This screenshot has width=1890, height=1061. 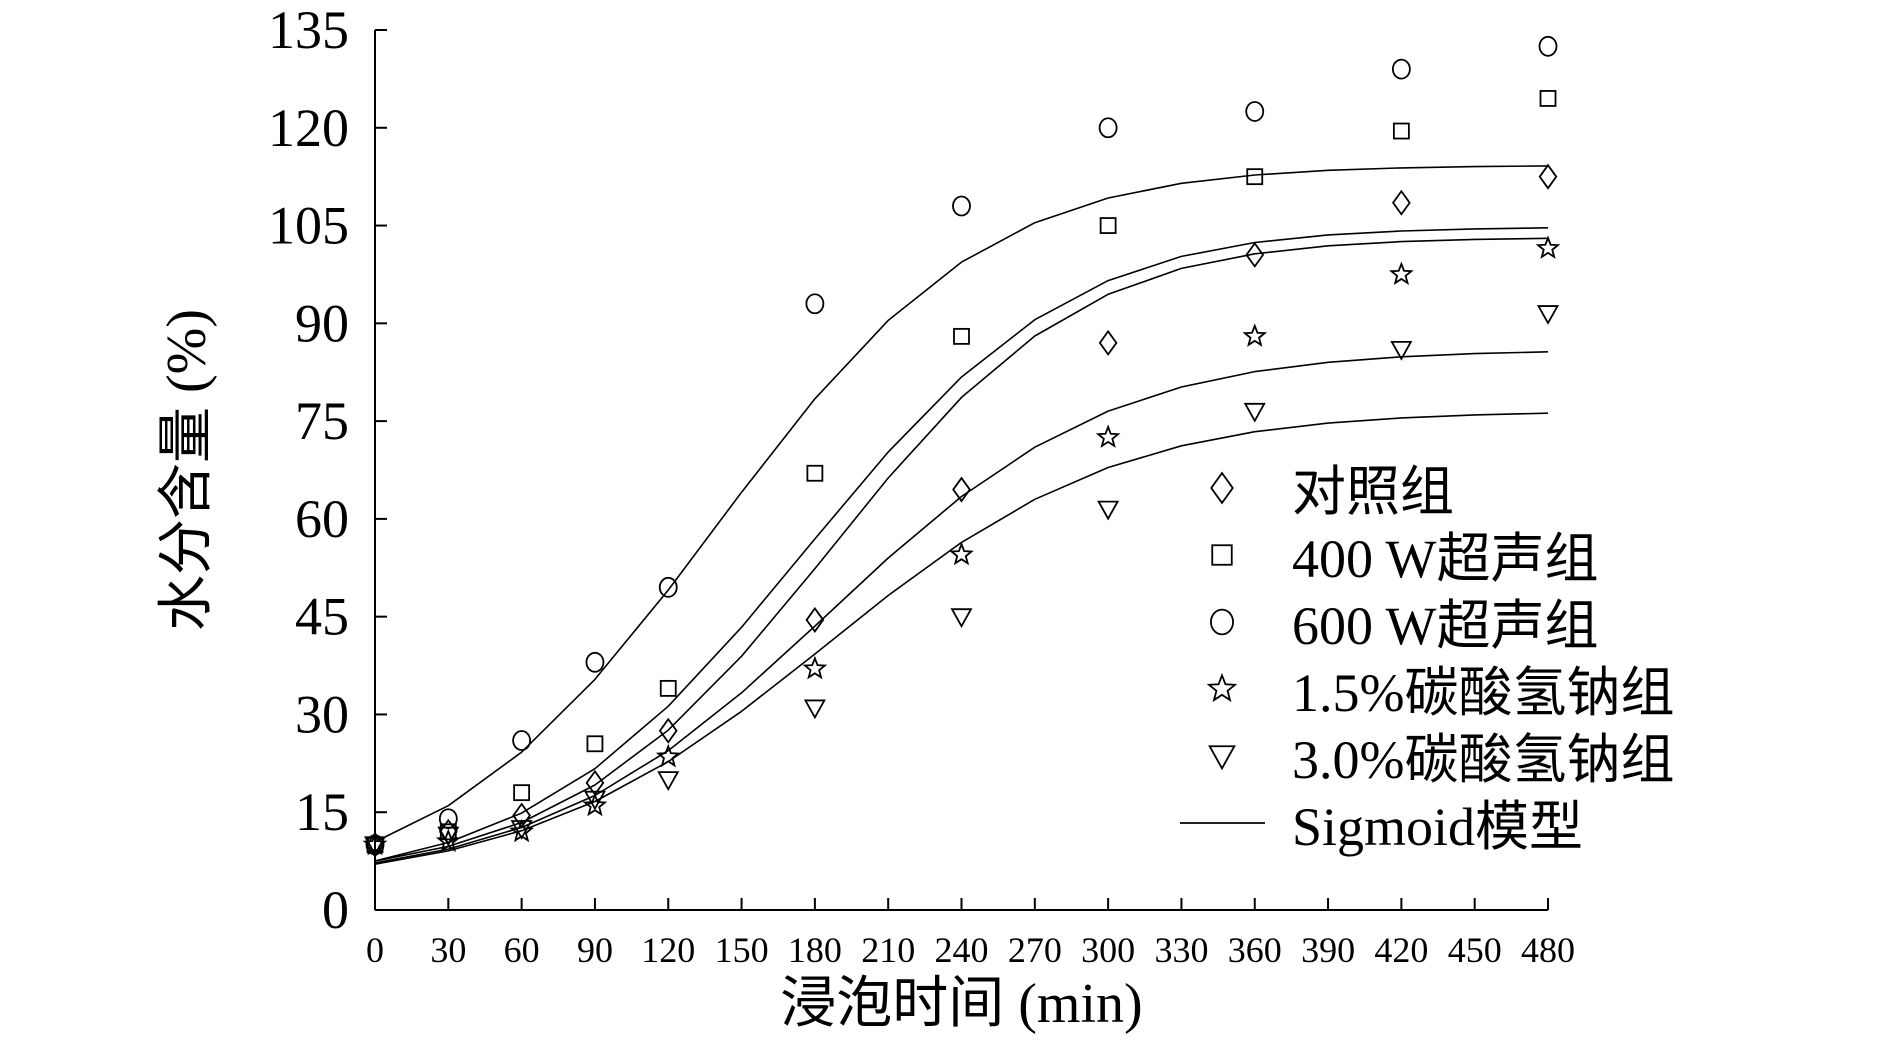 What do you see at coordinates (888, 950) in the screenshot?
I see `x-tick-label: 210` at bounding box center [888, 950].